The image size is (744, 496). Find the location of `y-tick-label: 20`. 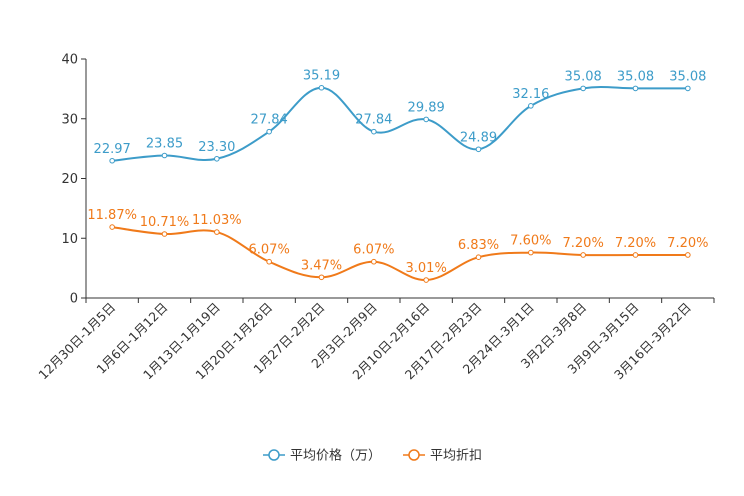

y-tick-label: 20 is located at coordinates (69, 179).